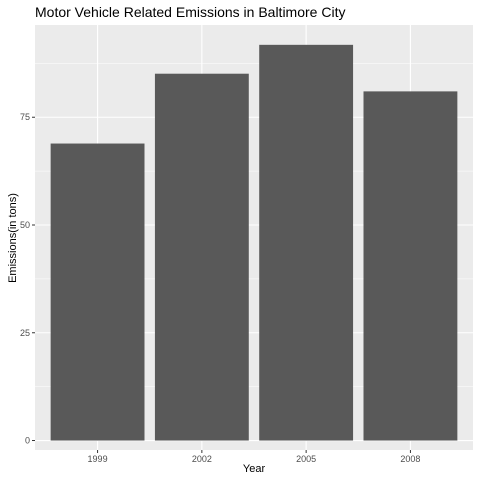 Image resolution: width=480 pixels, height=480 pixels. Describe the element at coordinates (27, 279) in the screenshot. I see `y-axis: 0 25 50 75` at that location.